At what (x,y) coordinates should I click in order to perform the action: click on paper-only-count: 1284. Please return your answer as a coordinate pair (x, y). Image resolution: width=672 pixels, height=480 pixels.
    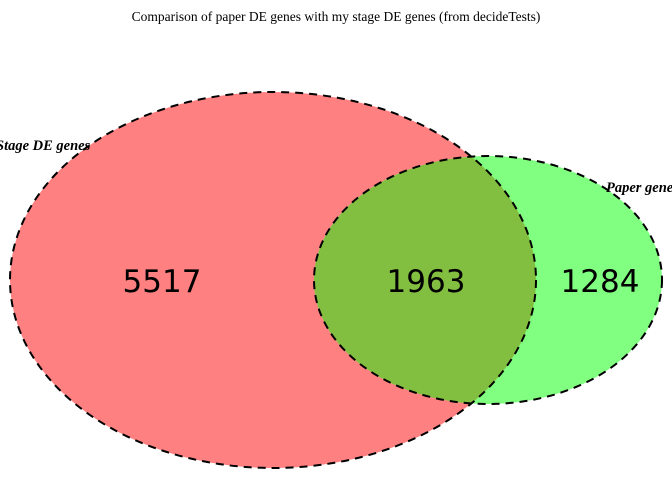
    Looking at the image, I should click on (600, 282).